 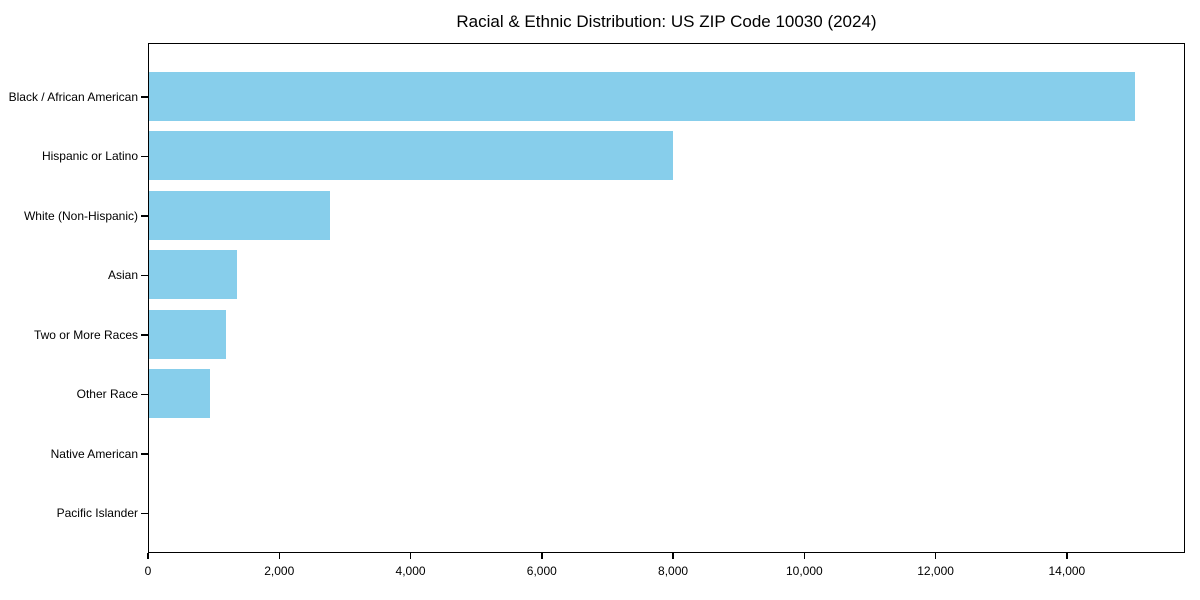 What do you see at coordinates (122, 275) in the screenshot?
I see `y-tick-label: Asian` at bounding box center [122, 275].